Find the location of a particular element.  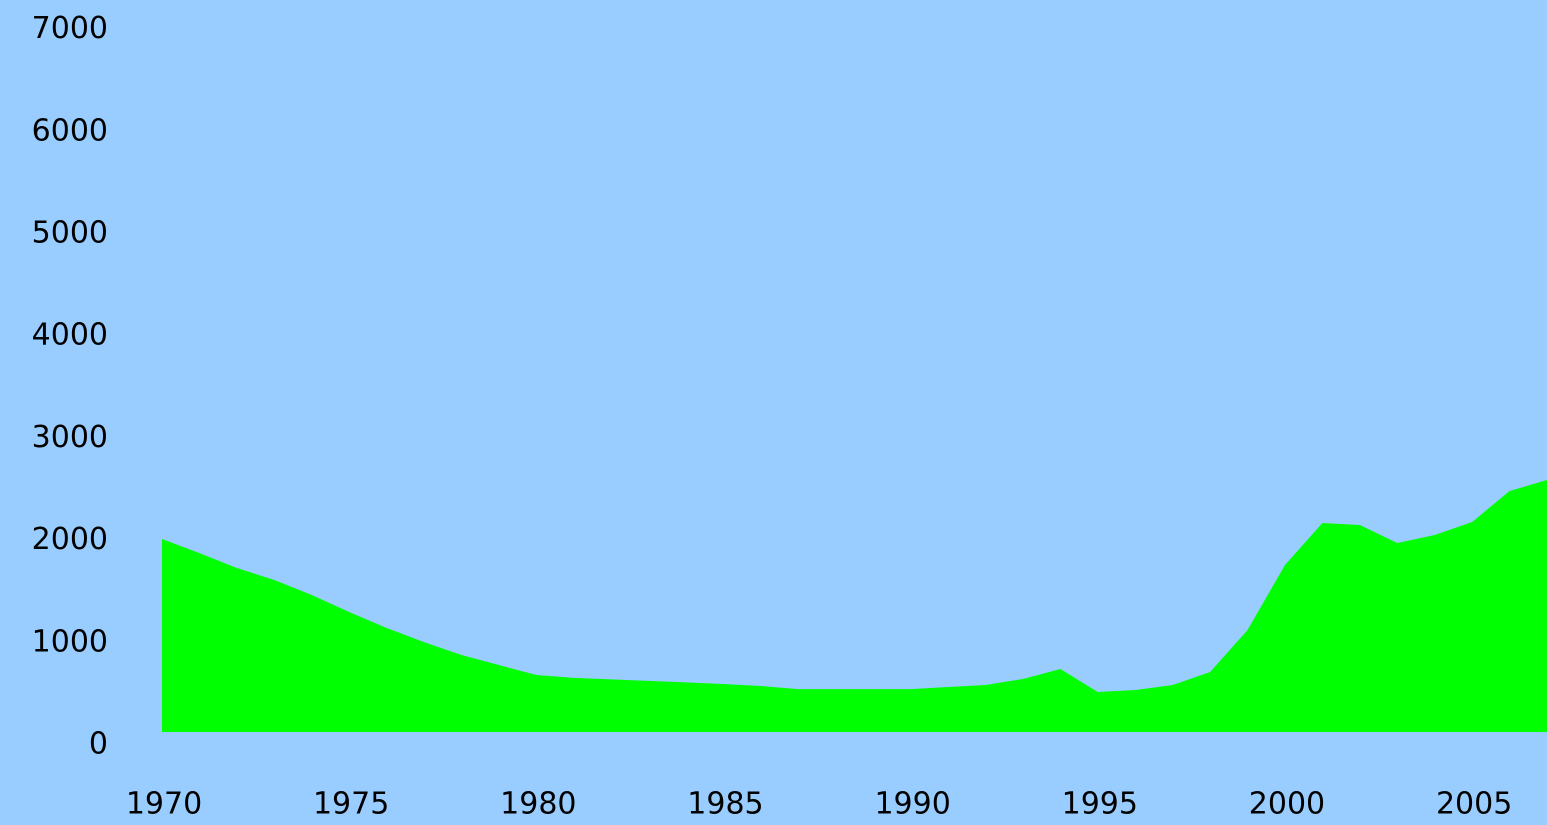

y-tick-label: 6000 is located at coordinates (70, 130).